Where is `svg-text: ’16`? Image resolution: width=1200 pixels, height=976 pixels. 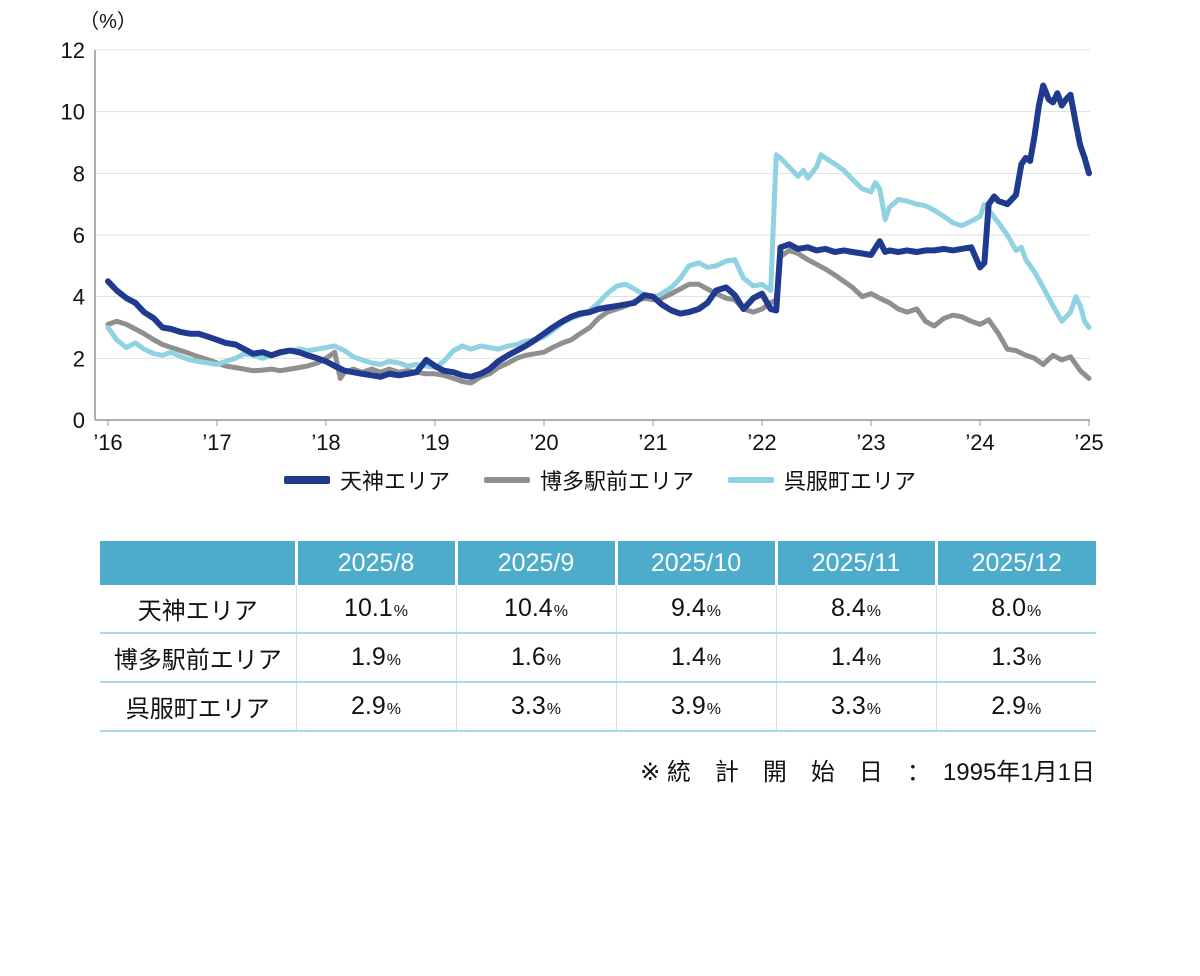 svg-text: ’16 is located at coordinates (107, 442).